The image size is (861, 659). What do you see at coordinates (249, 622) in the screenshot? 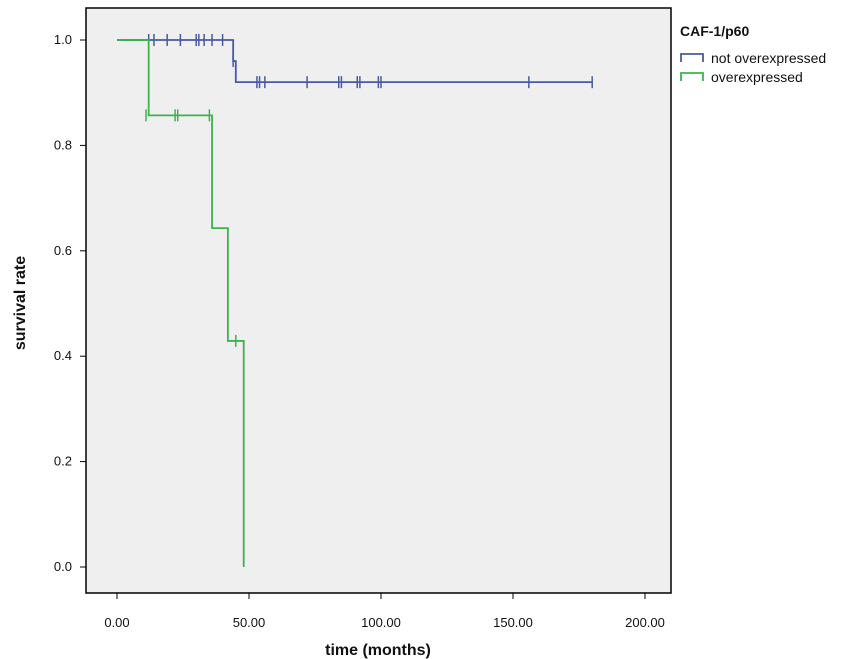
I see `x-tick-label: 50.00` at bounding box center [249, 622].